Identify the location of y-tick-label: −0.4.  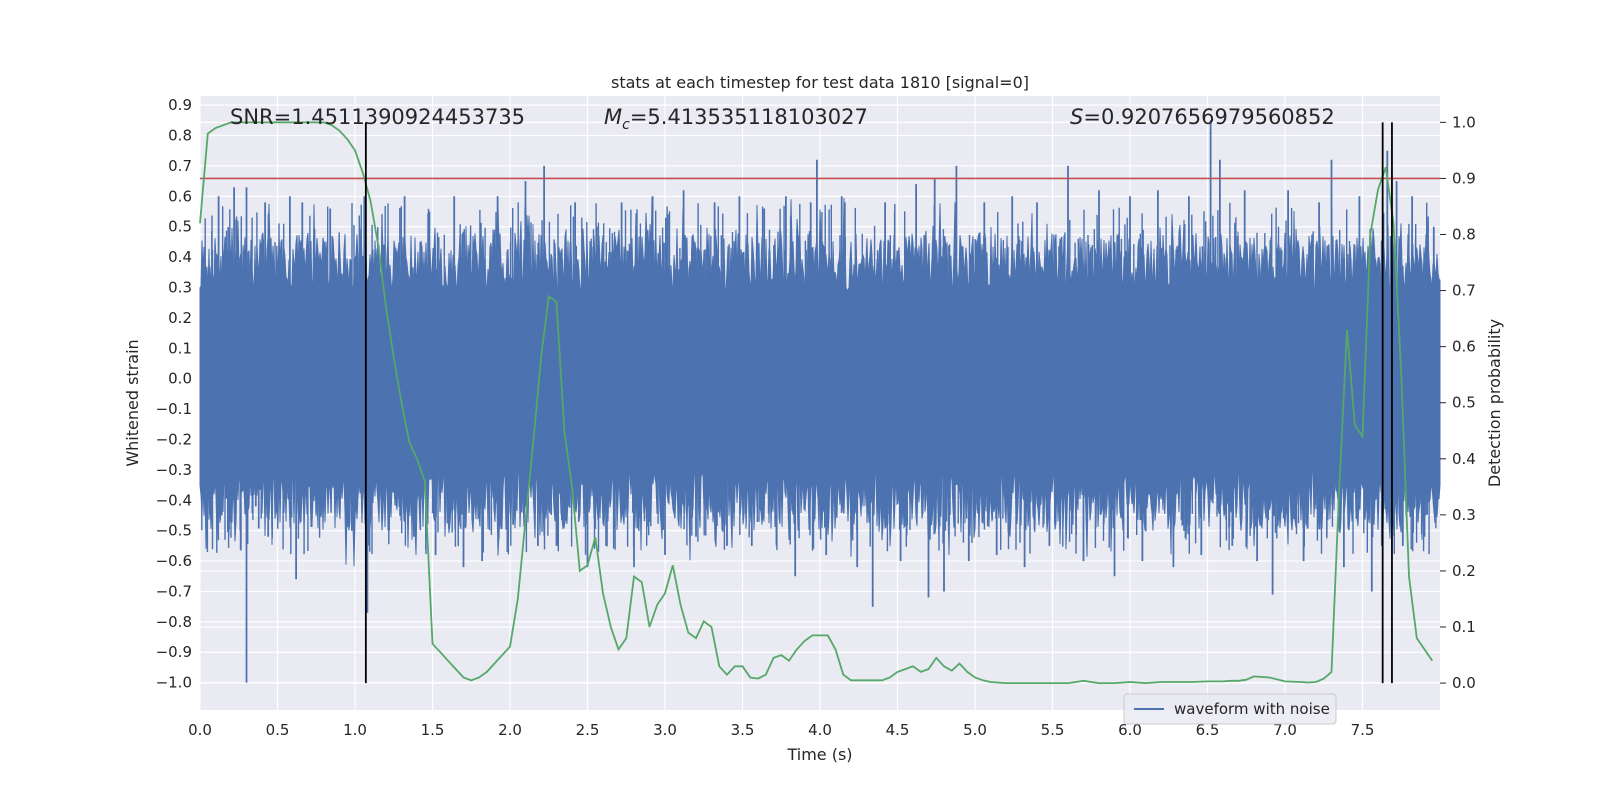
(174, 500).